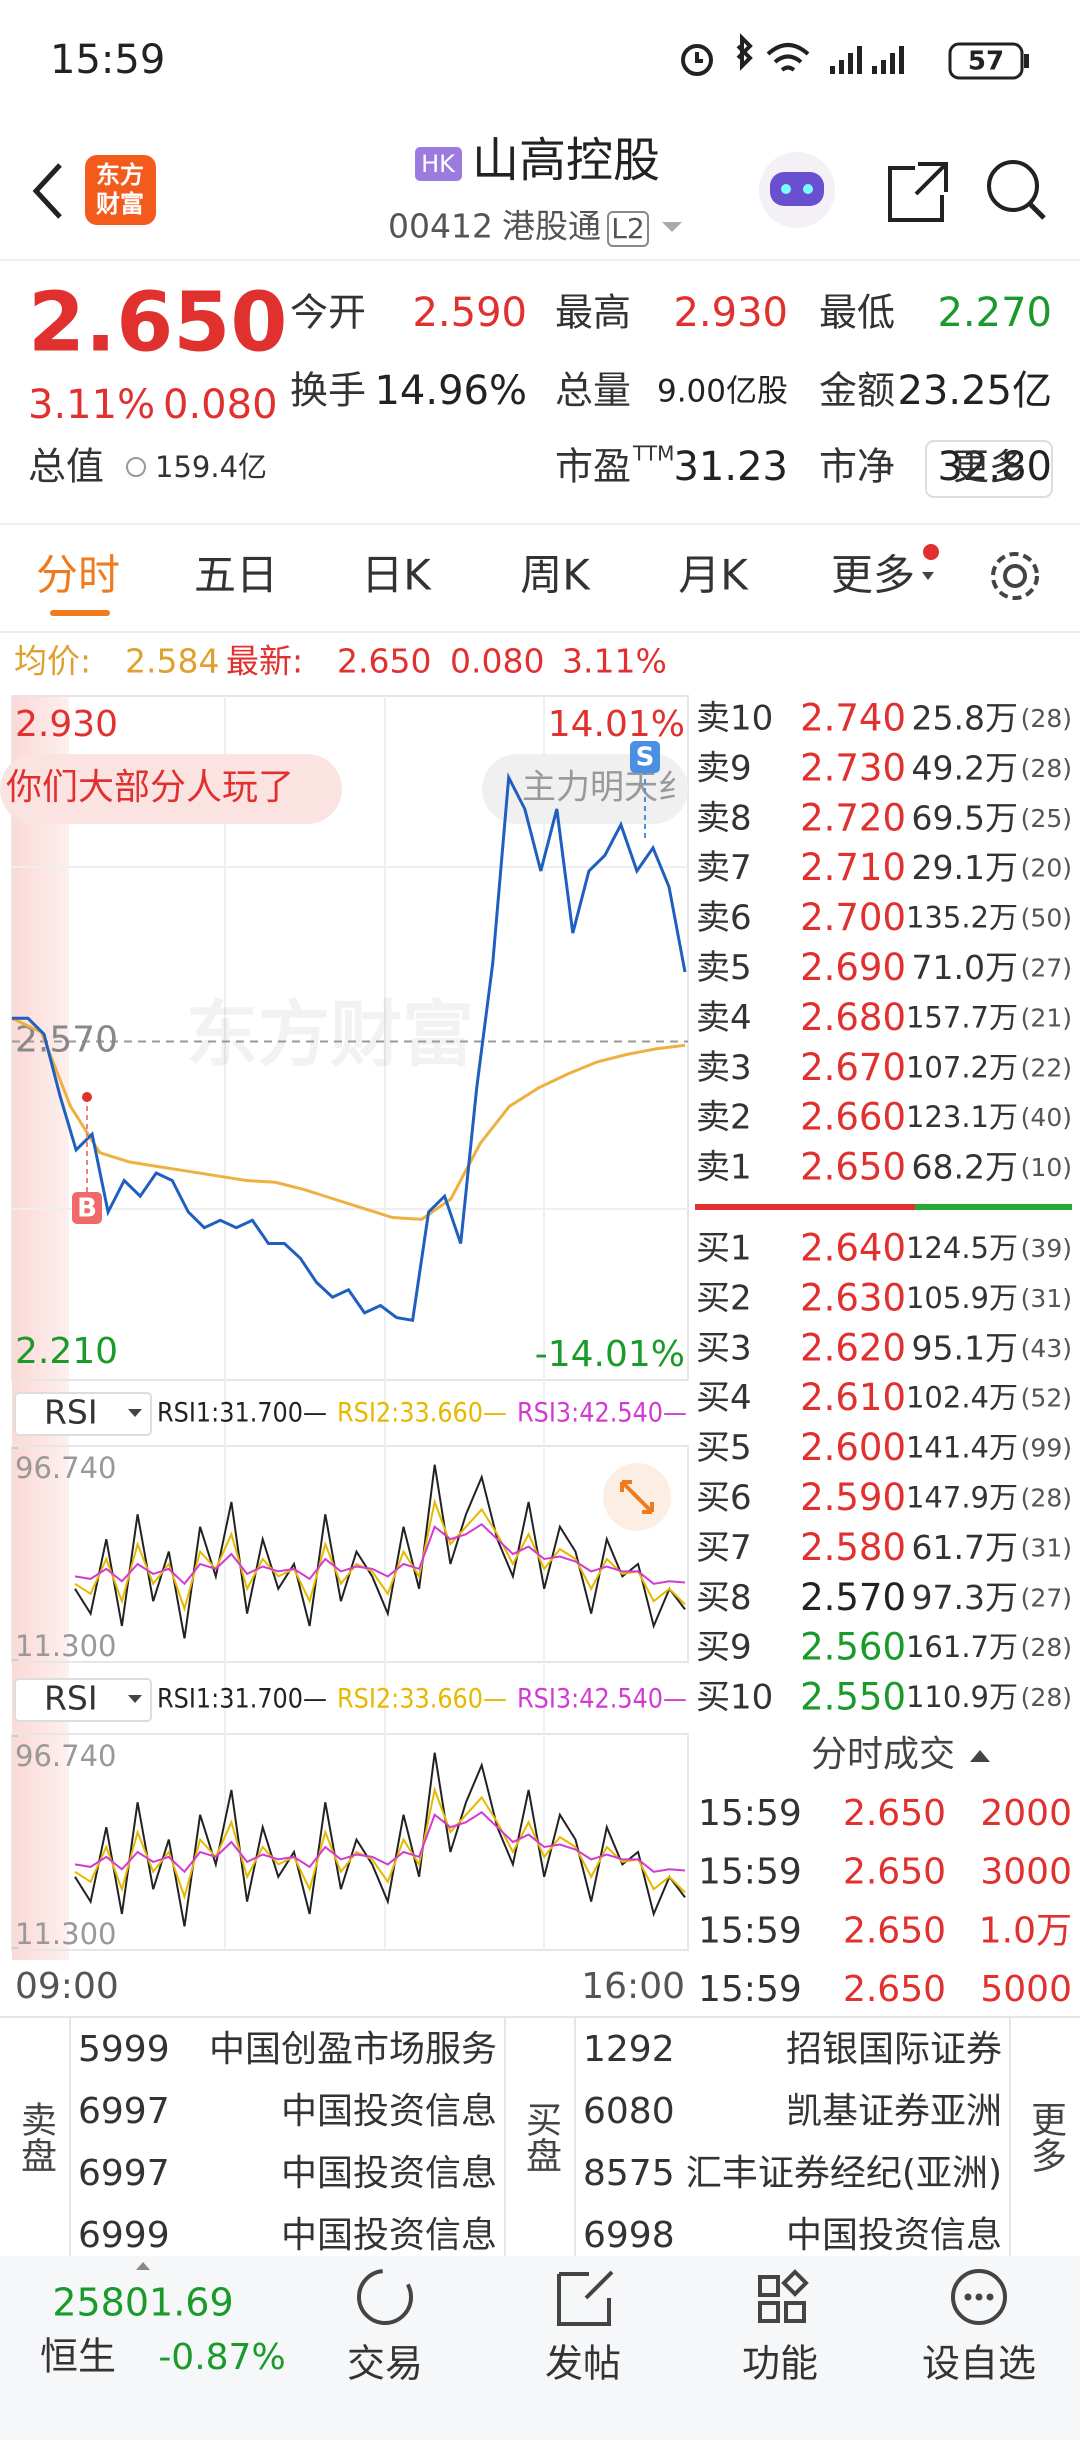  I want to click on stat-value: 9.00亿股, so click(722, 392).